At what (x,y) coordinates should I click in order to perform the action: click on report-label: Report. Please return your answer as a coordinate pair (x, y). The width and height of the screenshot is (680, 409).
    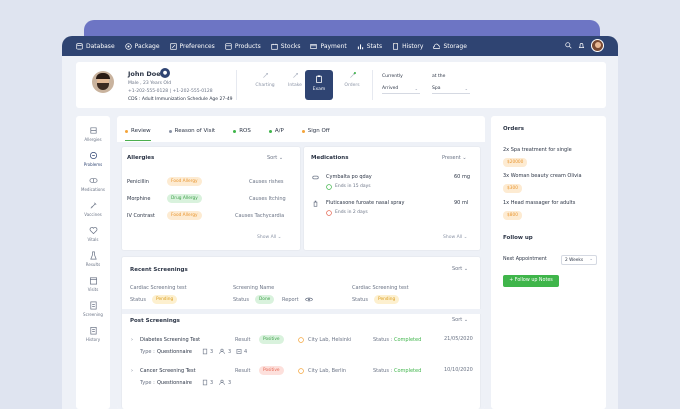
    Looking at the image, I should click on (290, 300).